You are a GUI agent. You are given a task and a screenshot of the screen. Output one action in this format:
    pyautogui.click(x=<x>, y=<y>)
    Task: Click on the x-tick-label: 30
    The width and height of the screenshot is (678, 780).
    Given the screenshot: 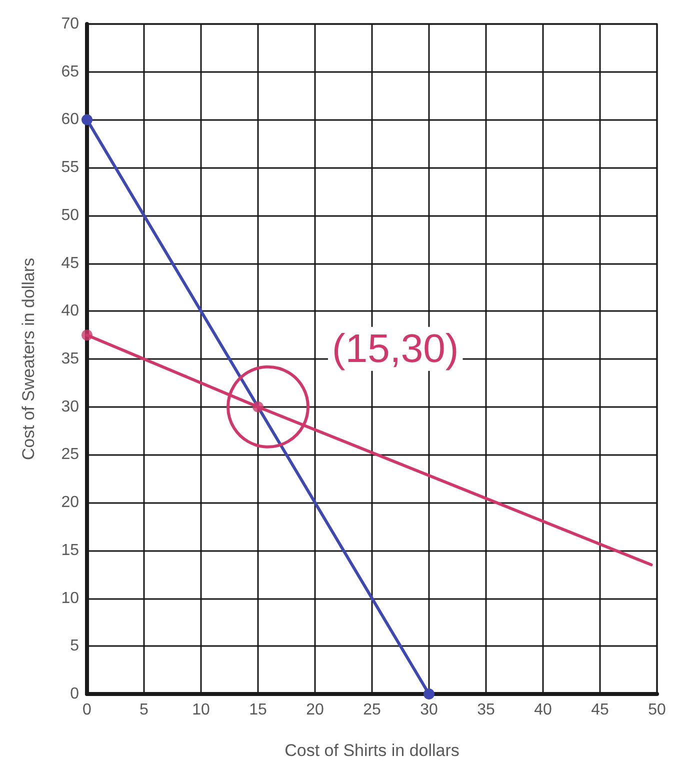 What is the action you would take?
    pyautogui.click(x=429, y=710)
    